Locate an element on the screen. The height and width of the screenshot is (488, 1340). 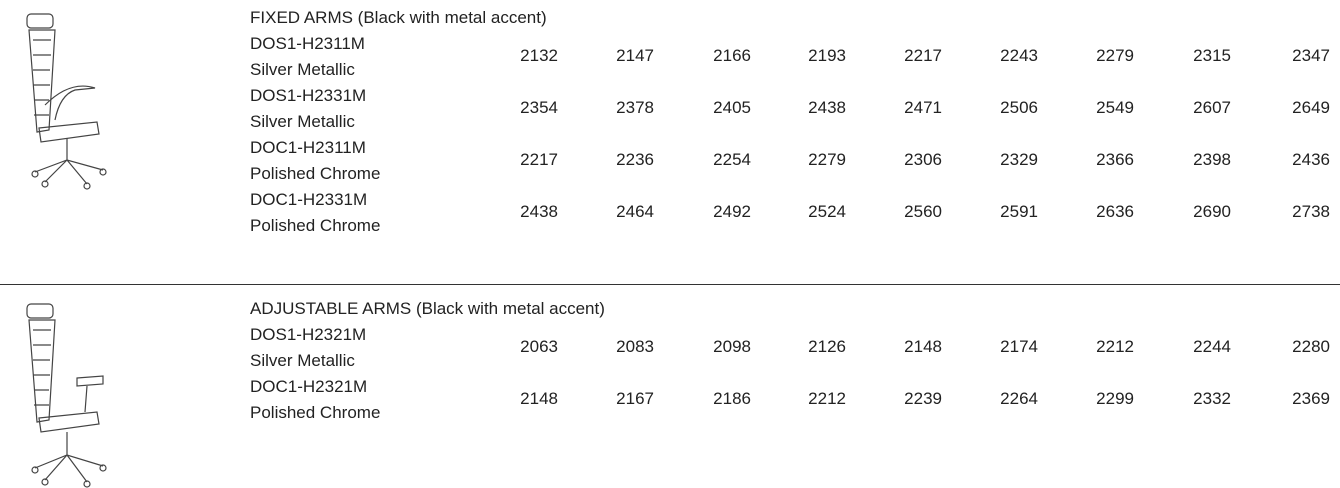
price: 2329 is located at coordinates (1019, 159).